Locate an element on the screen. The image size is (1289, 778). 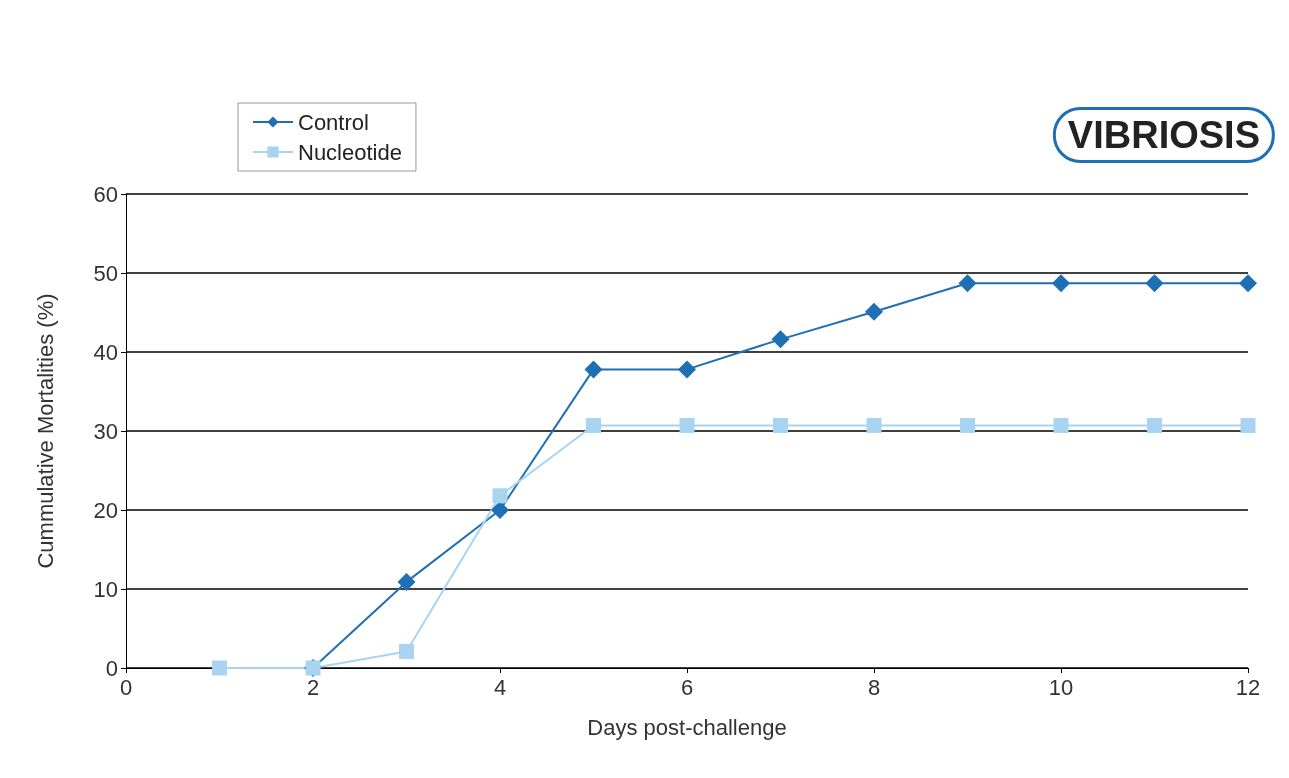
x-tick-label: 2 is located at coordinates (313, 687).